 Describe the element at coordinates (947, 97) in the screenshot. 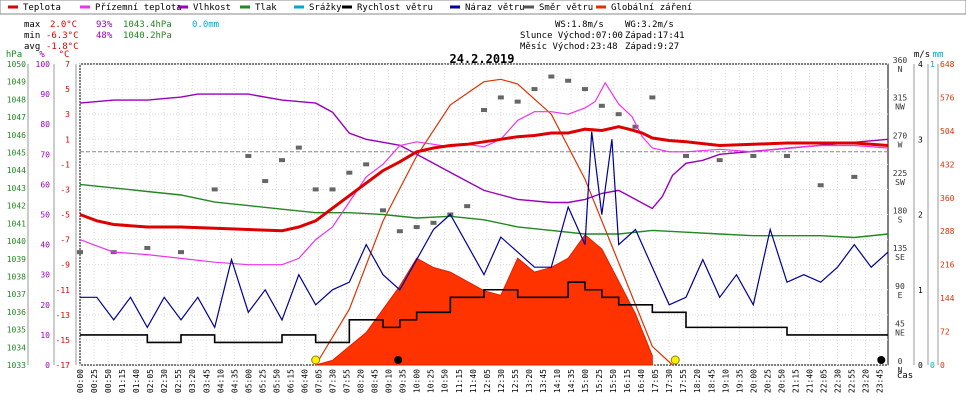

I see `wm2-tick-label: 576` at that location.